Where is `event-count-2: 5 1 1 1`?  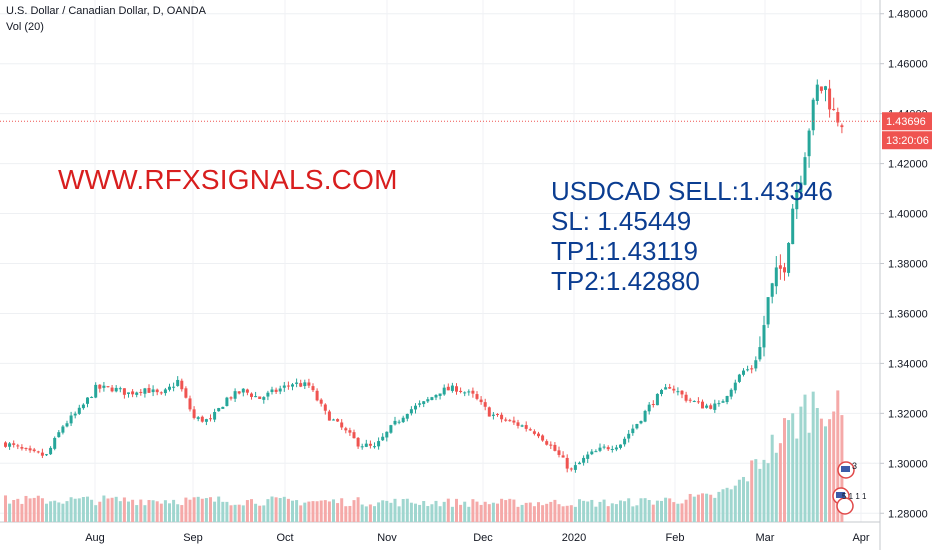
event-count-2: 5 1 1 1 is located at coordinates (854, 496).